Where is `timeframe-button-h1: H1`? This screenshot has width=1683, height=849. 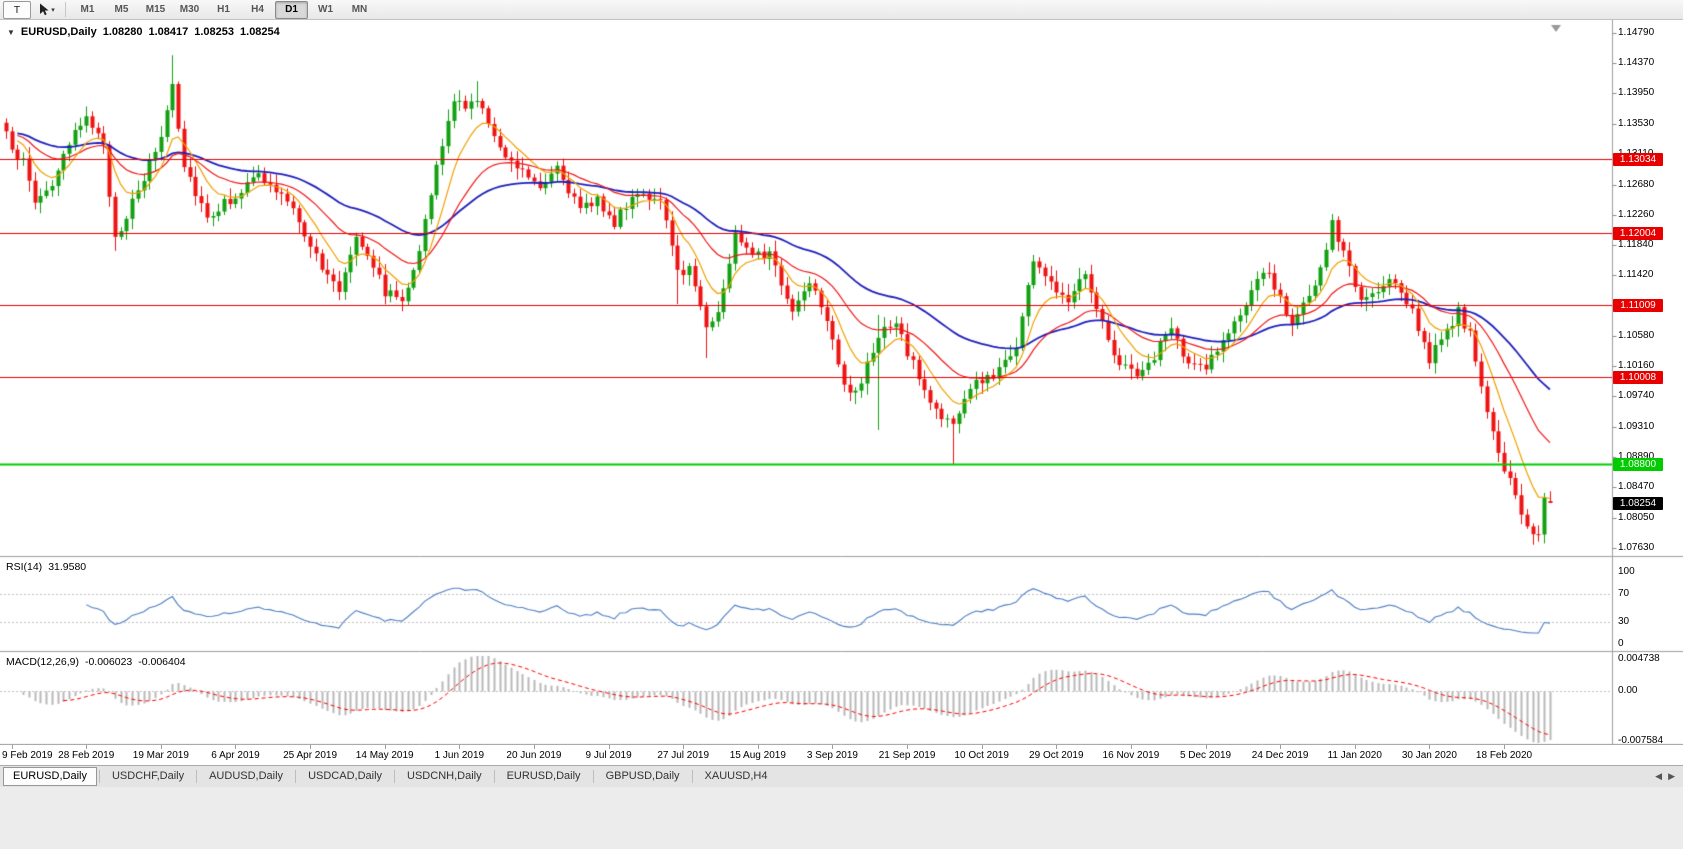
timeframe-button-h1: H1 is located at coordinates (223, 9).